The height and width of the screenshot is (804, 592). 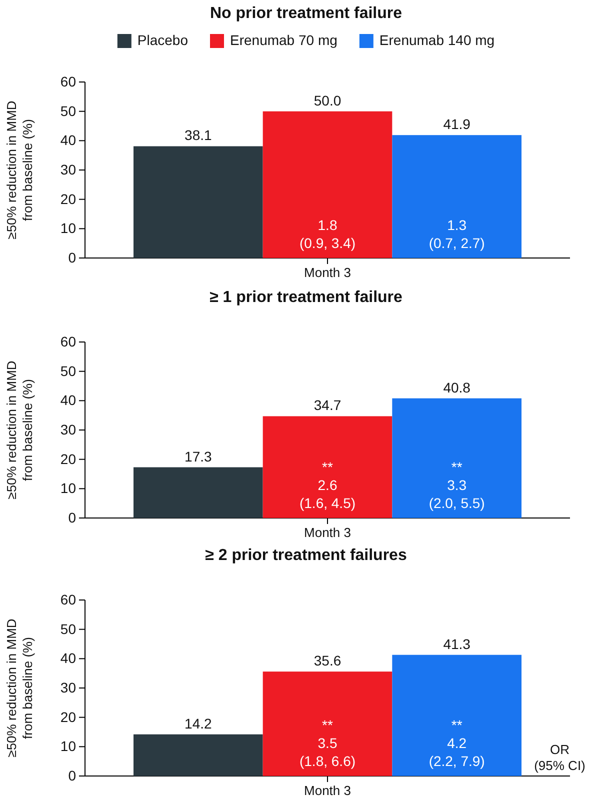 I want to click on legend-label: Erenumab 70 mg, so click(x=284, y=40).